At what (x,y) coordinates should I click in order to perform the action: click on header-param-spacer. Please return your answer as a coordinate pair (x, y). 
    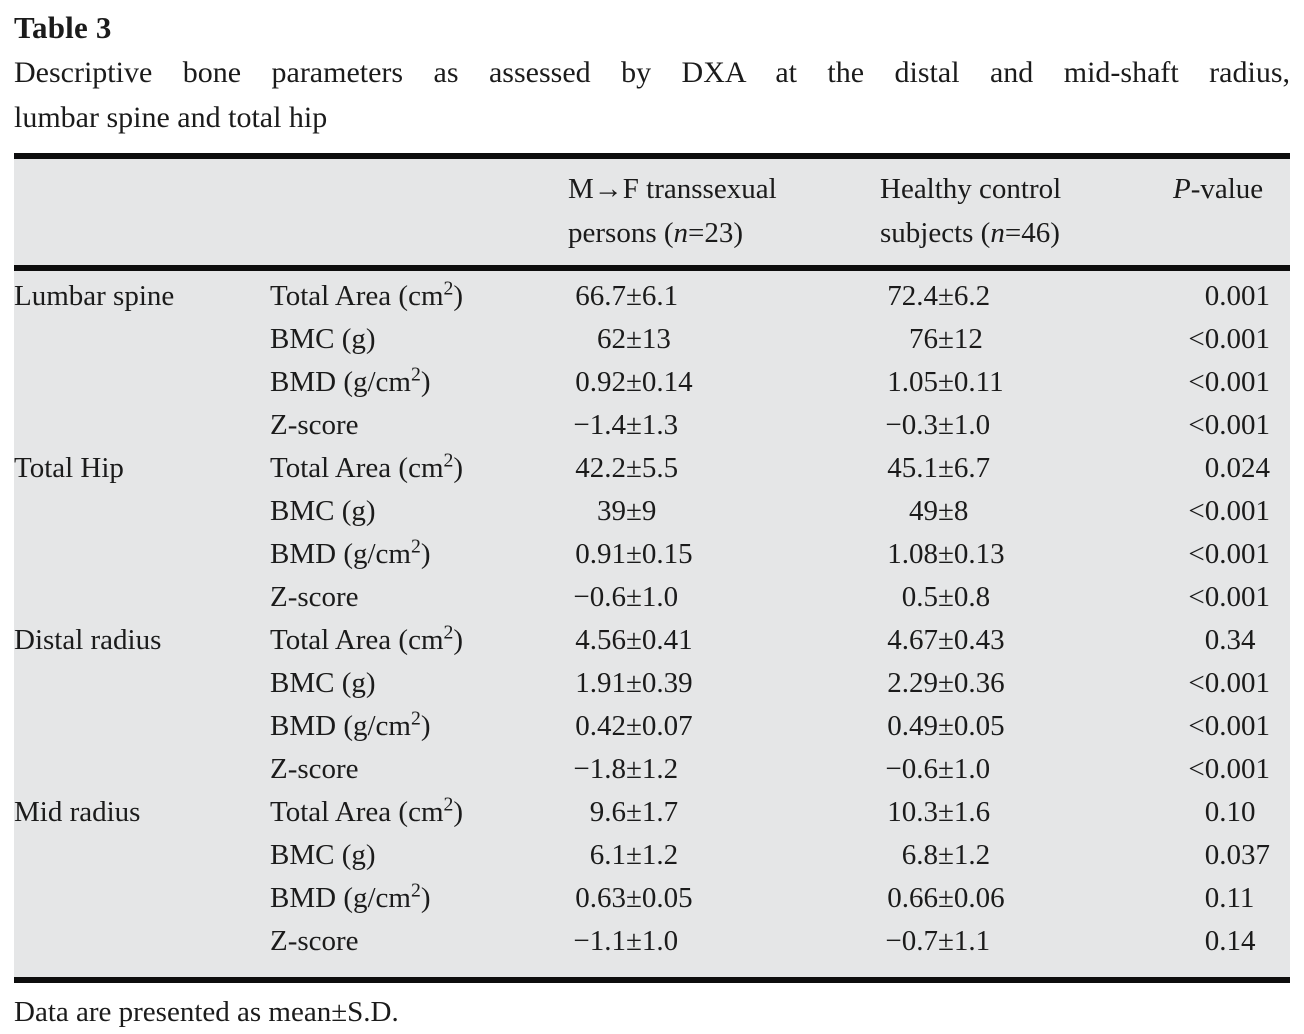
    Looking at the image, I should click on (419, 215).